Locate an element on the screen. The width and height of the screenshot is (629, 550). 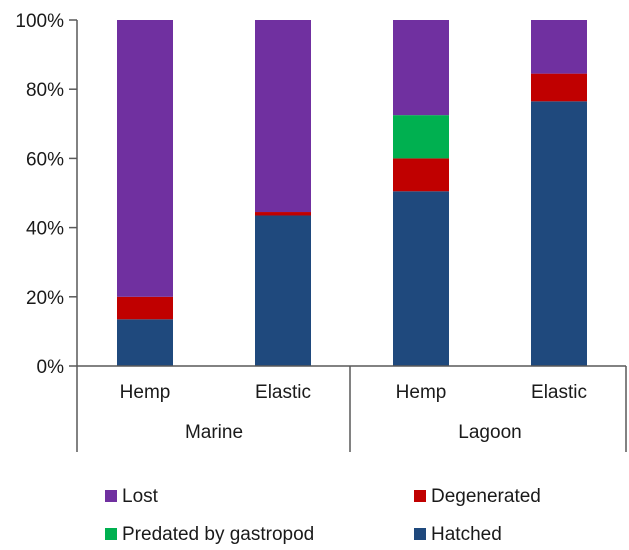
legend-swatch-hatched is located at coordinates (420, 534).